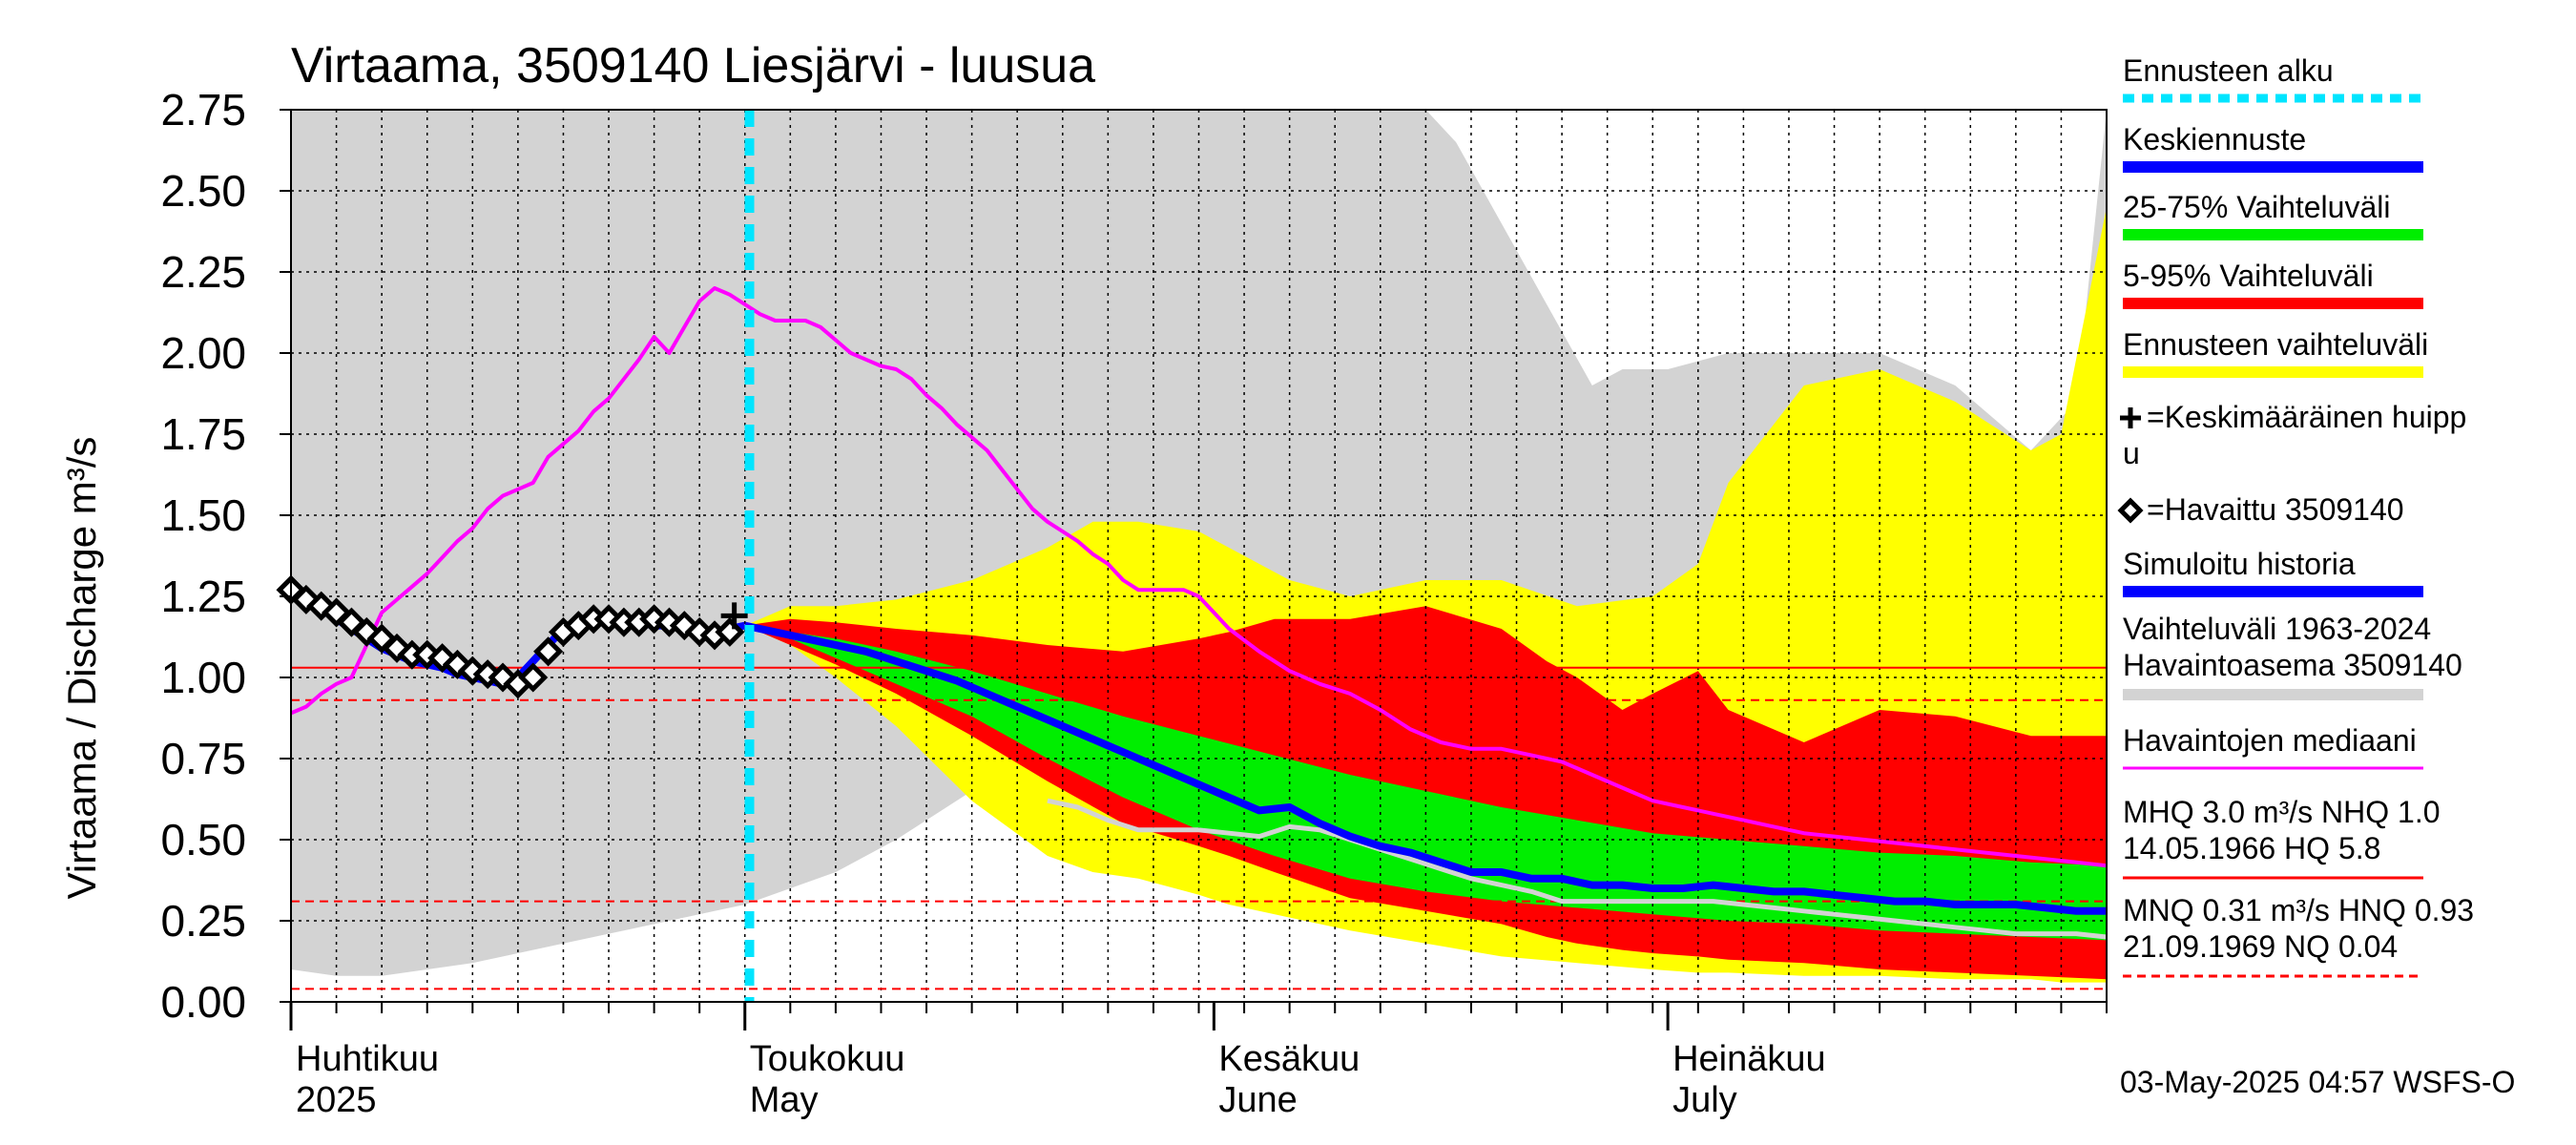 The width and height of the screenshot is (2576, 1145). What do you see at coordinates (1704, 1100) in the screenshot?
I see `month-label-en: July` at bounding box center [1704, 1100].